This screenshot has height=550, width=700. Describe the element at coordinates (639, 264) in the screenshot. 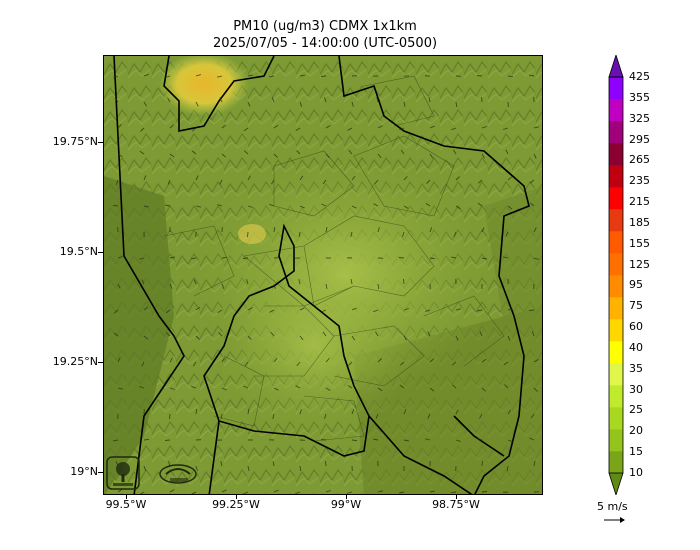

I see `colorbar-tick-label: 125` at that location.